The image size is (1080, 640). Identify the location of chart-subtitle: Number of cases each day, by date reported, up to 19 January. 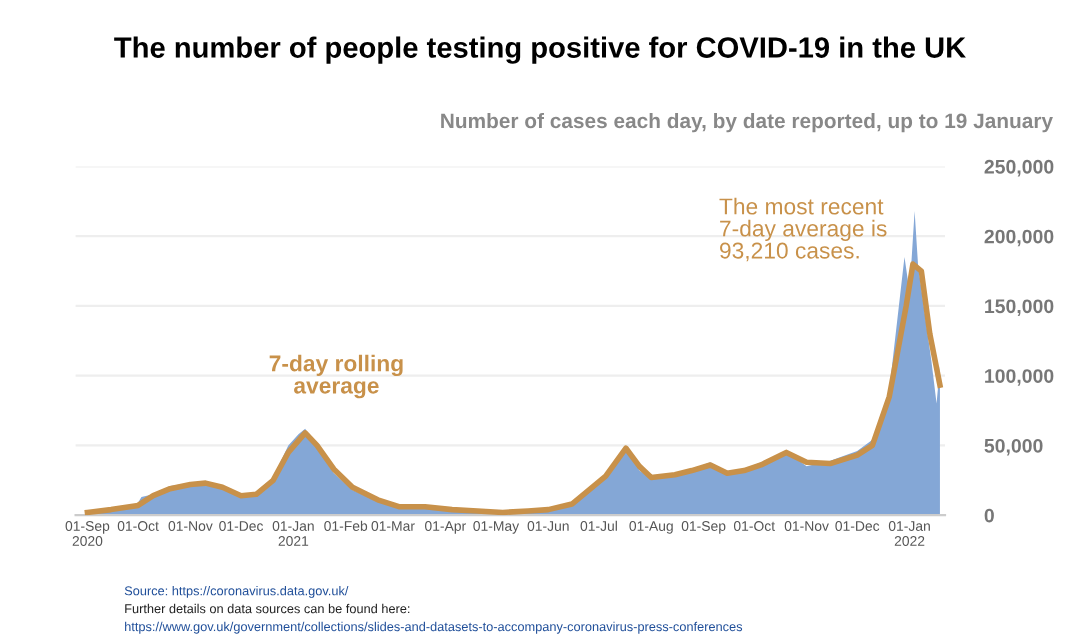
(747, 122).